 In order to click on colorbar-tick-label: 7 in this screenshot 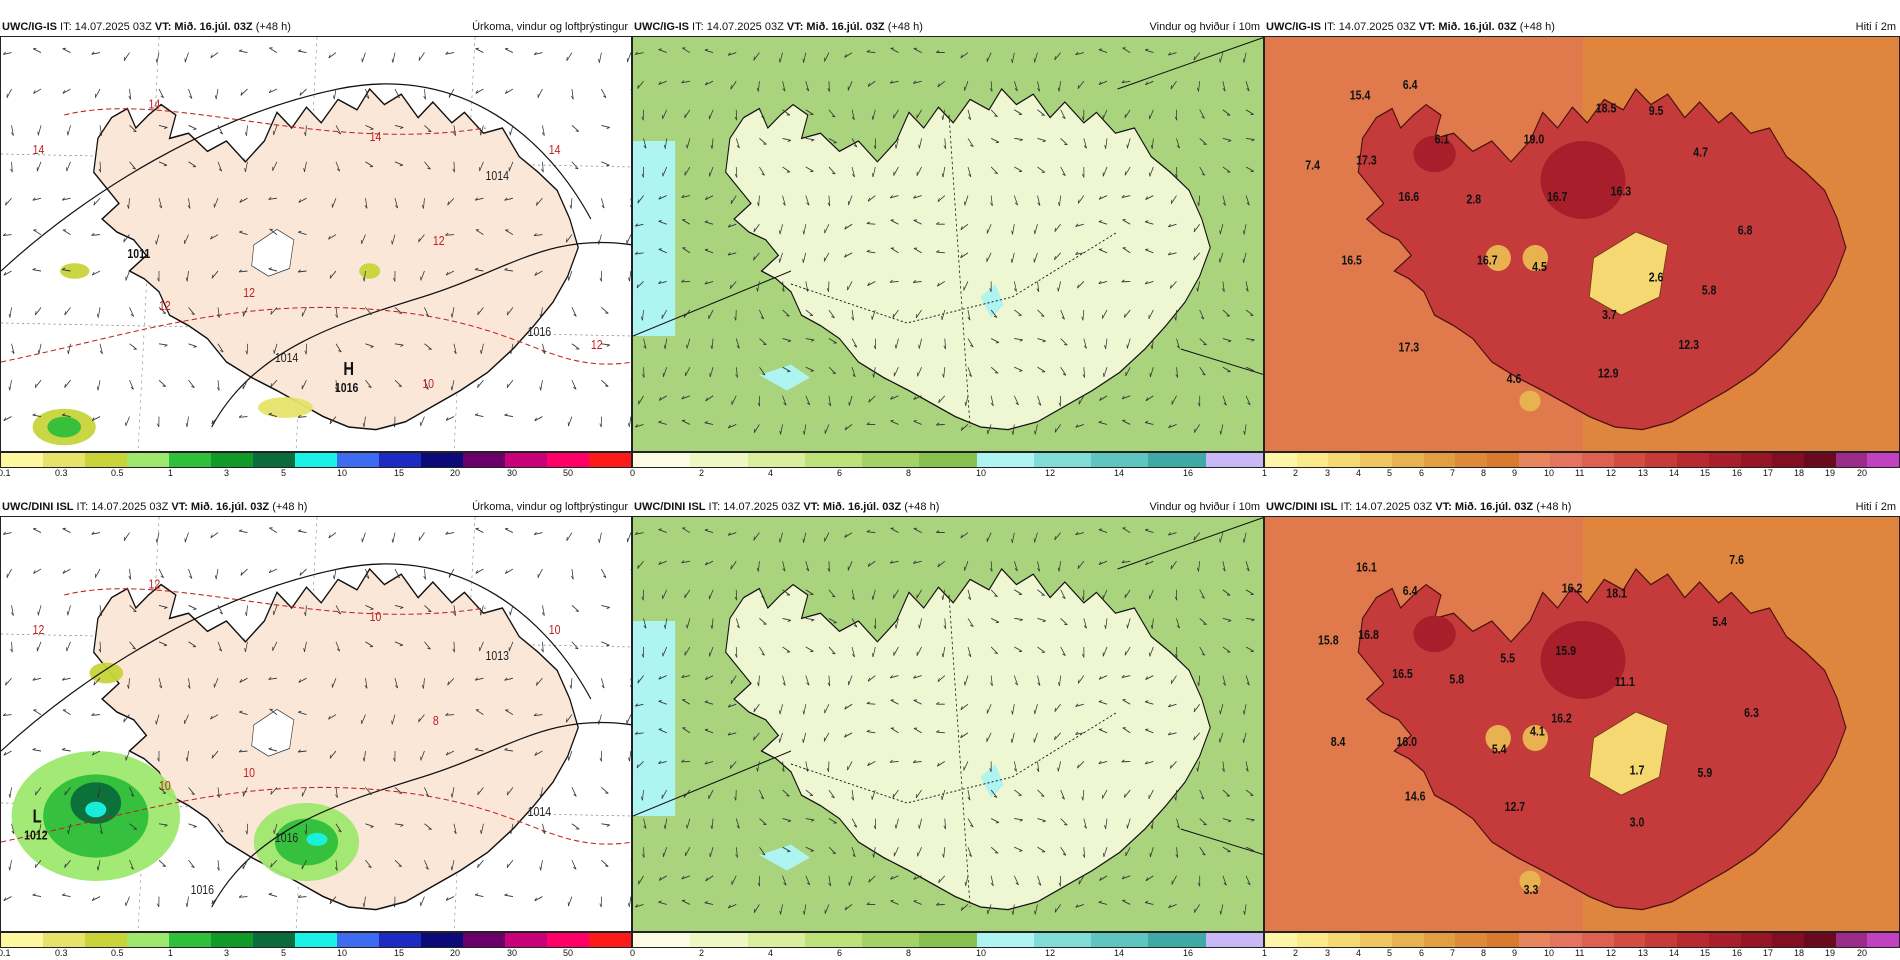, I will do `click(1452, 473)`.